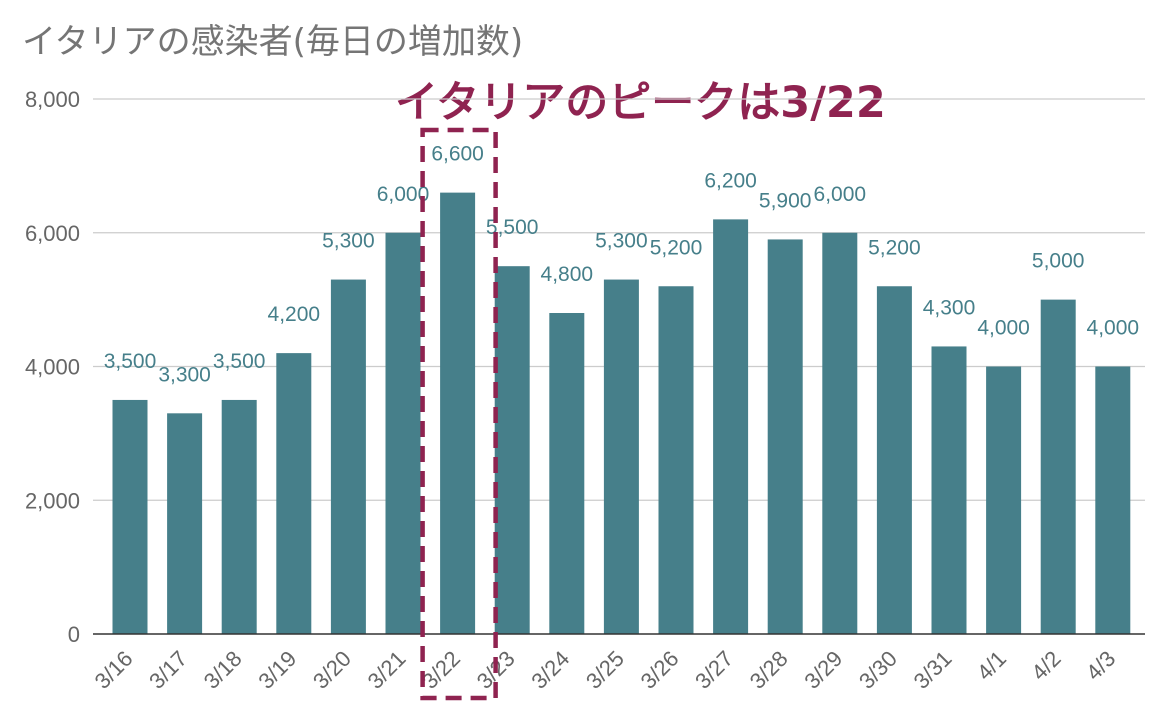 The width and height of the screenshot is (1174, 718). Describe the element at coordinates (823, 670) in the screenshot. I see `x-tick-label: 3/29` at that location.